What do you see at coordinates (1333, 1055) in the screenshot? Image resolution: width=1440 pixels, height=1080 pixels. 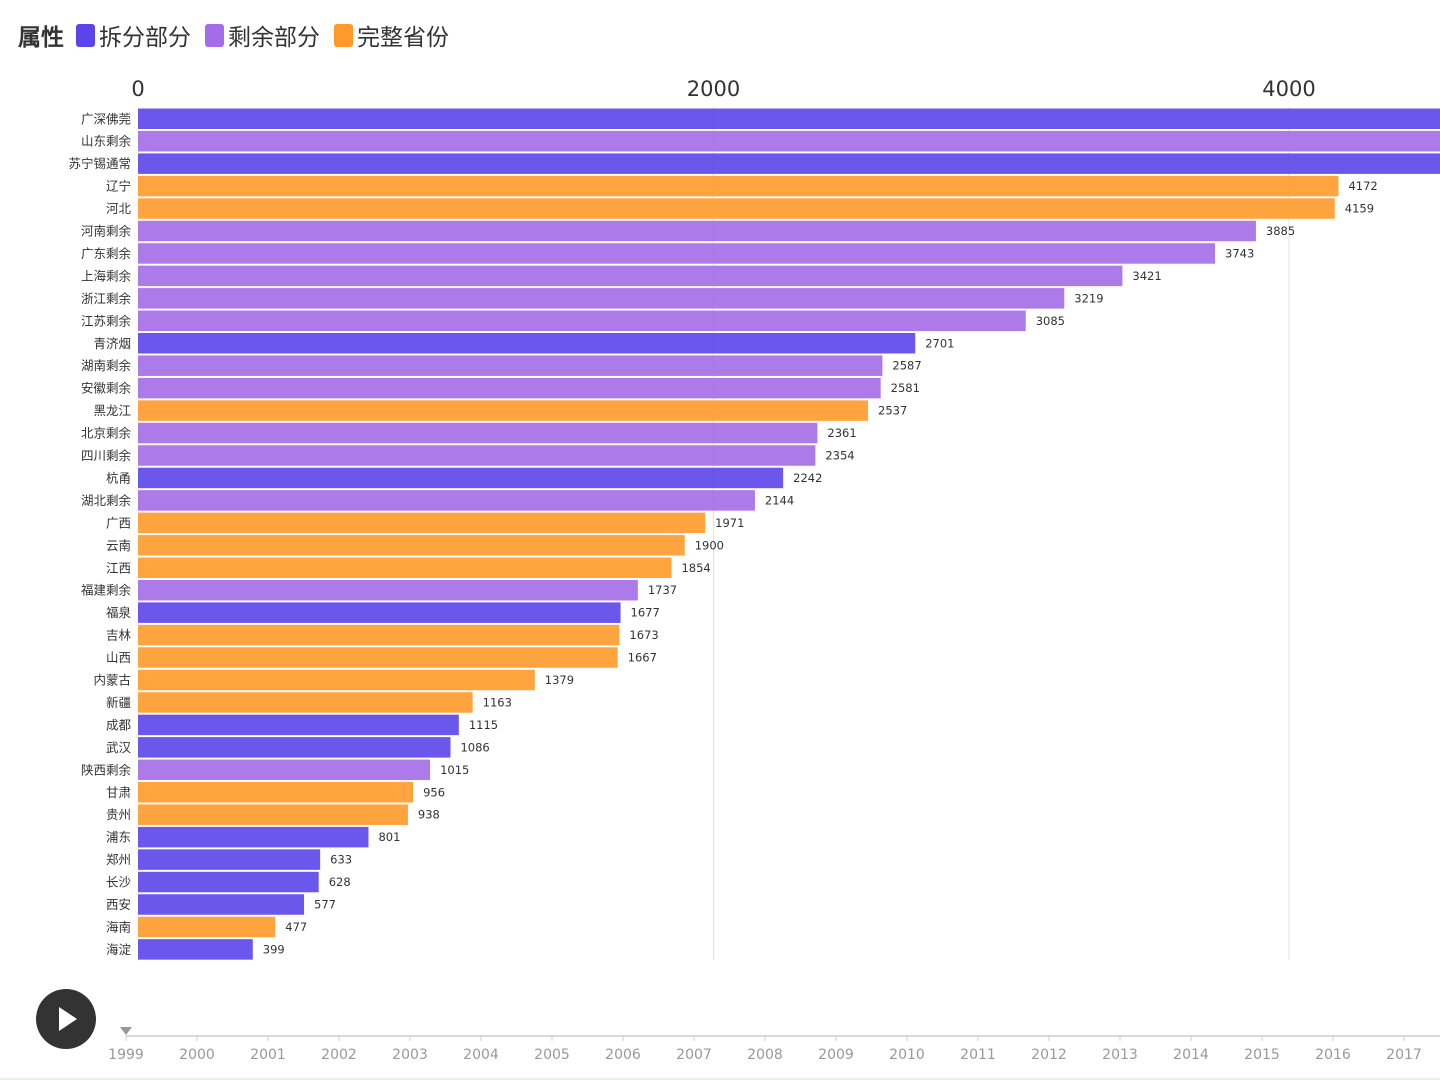 I see `timeline-year-2016: 2016` at bounding box center [1333, 1055].